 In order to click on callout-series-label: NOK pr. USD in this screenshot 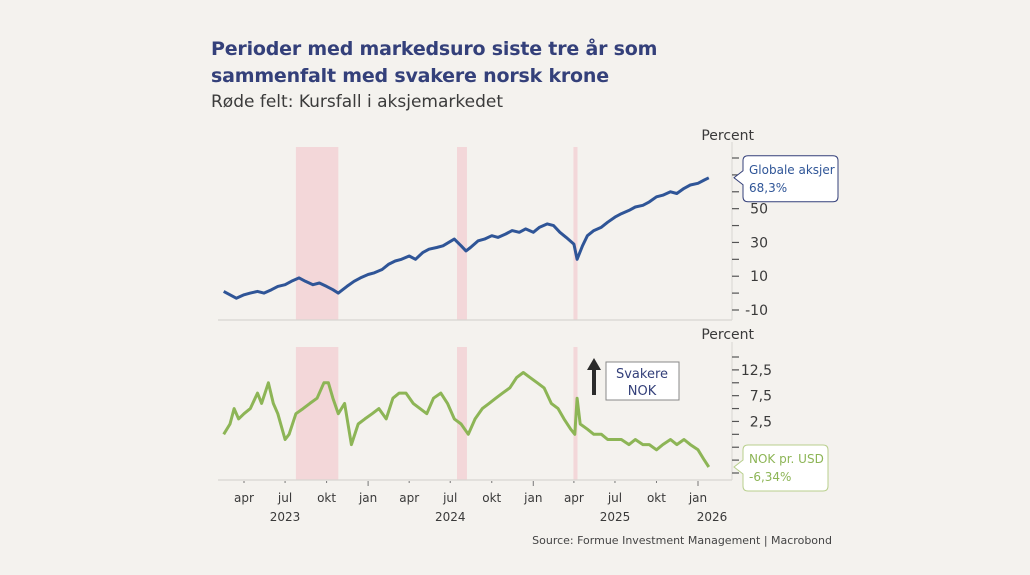, I will do `click(786, 459)`.